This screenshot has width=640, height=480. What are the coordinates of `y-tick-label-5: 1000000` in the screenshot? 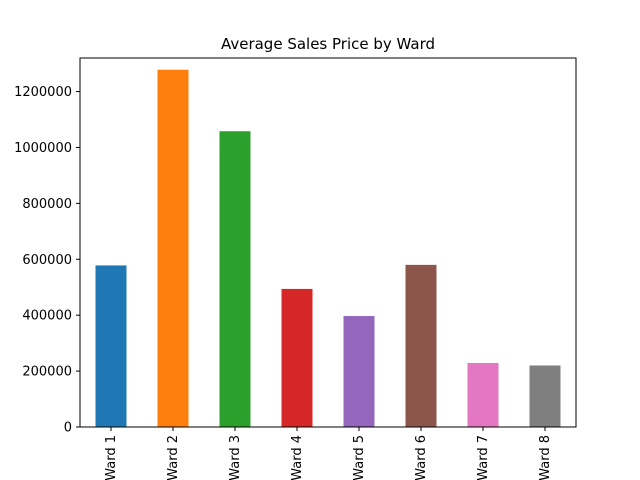 It's located at (43, 148).